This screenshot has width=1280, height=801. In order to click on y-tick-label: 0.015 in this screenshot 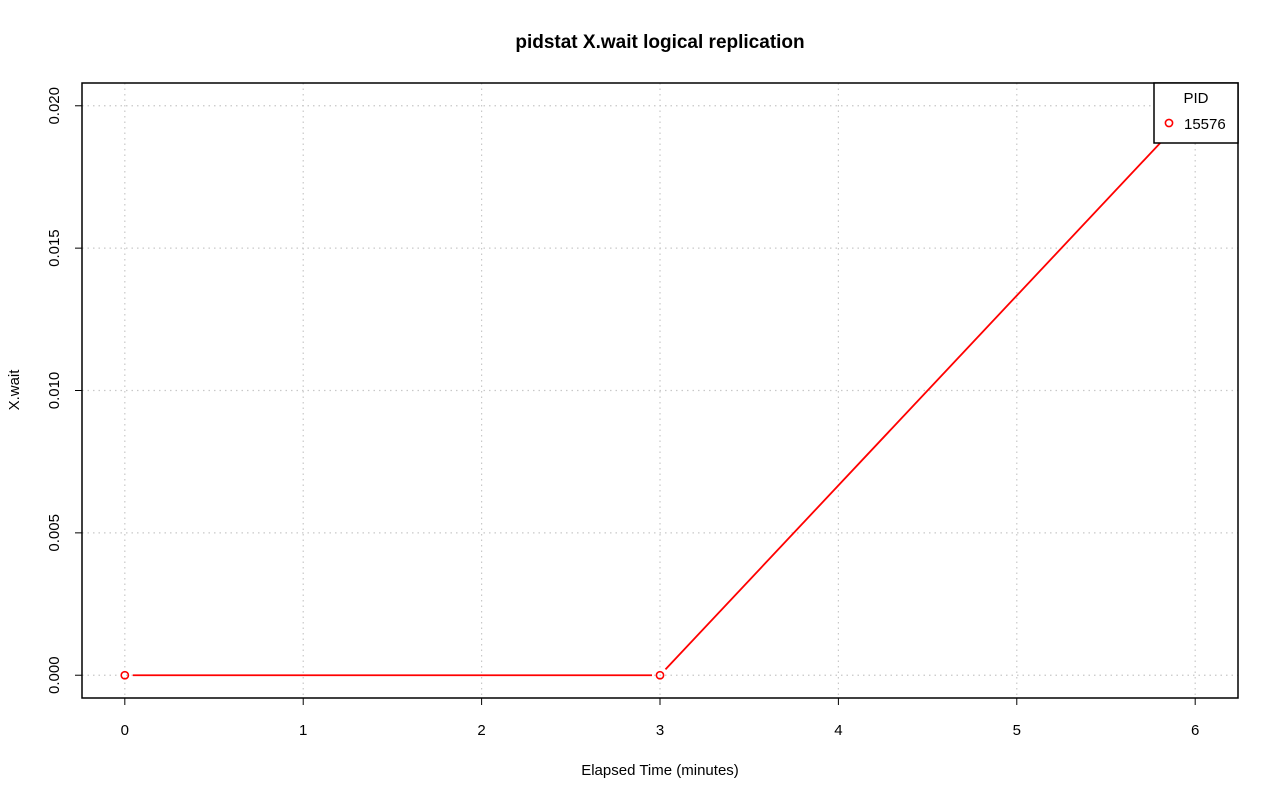, I will do `click(54, 248)`.